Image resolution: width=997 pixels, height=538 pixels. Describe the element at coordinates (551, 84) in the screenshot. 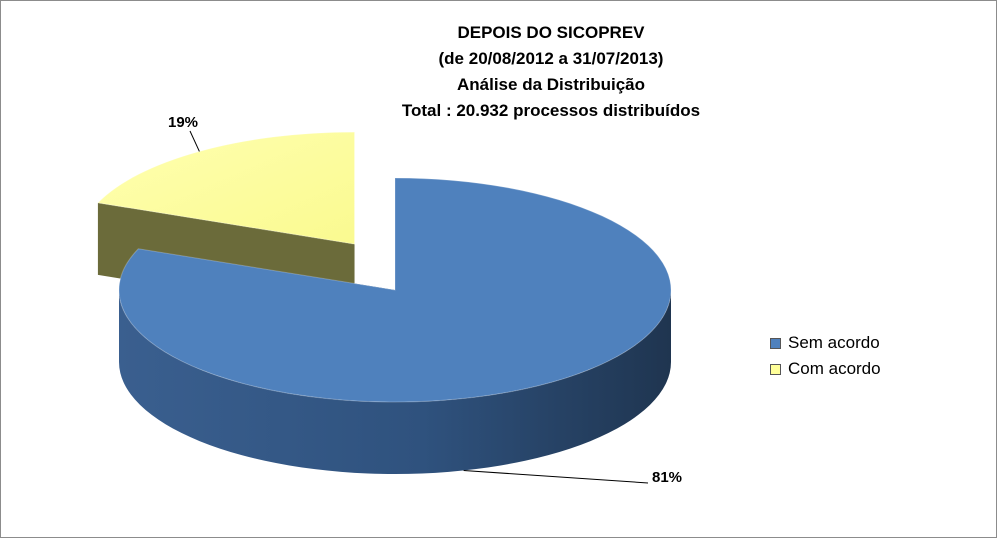

I see `chart-title-line-3: Análise da Distribuição` at that location.